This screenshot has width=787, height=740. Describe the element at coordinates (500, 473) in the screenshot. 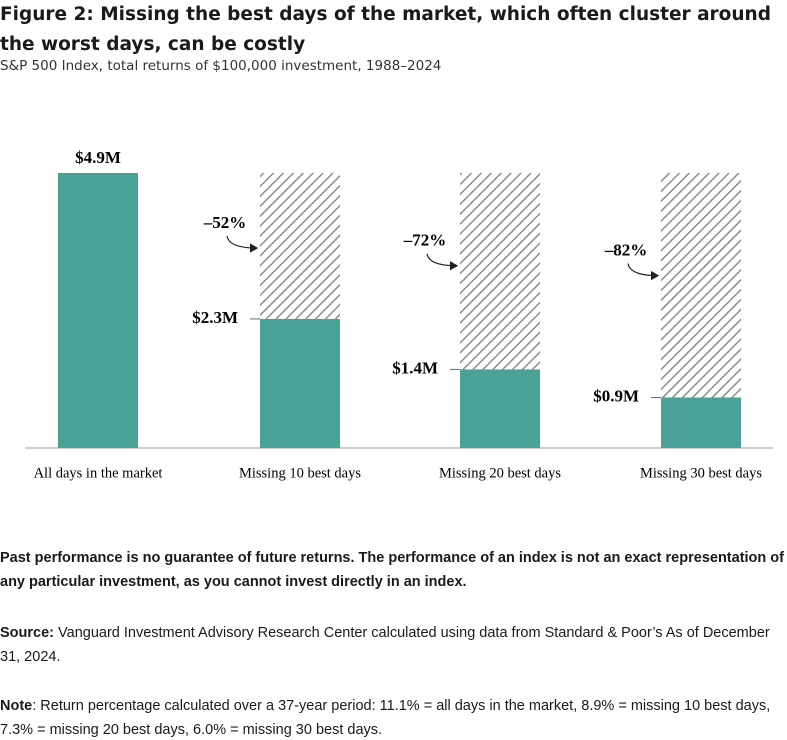

I see `x-tick-label: Missing 20 best days` at that location.